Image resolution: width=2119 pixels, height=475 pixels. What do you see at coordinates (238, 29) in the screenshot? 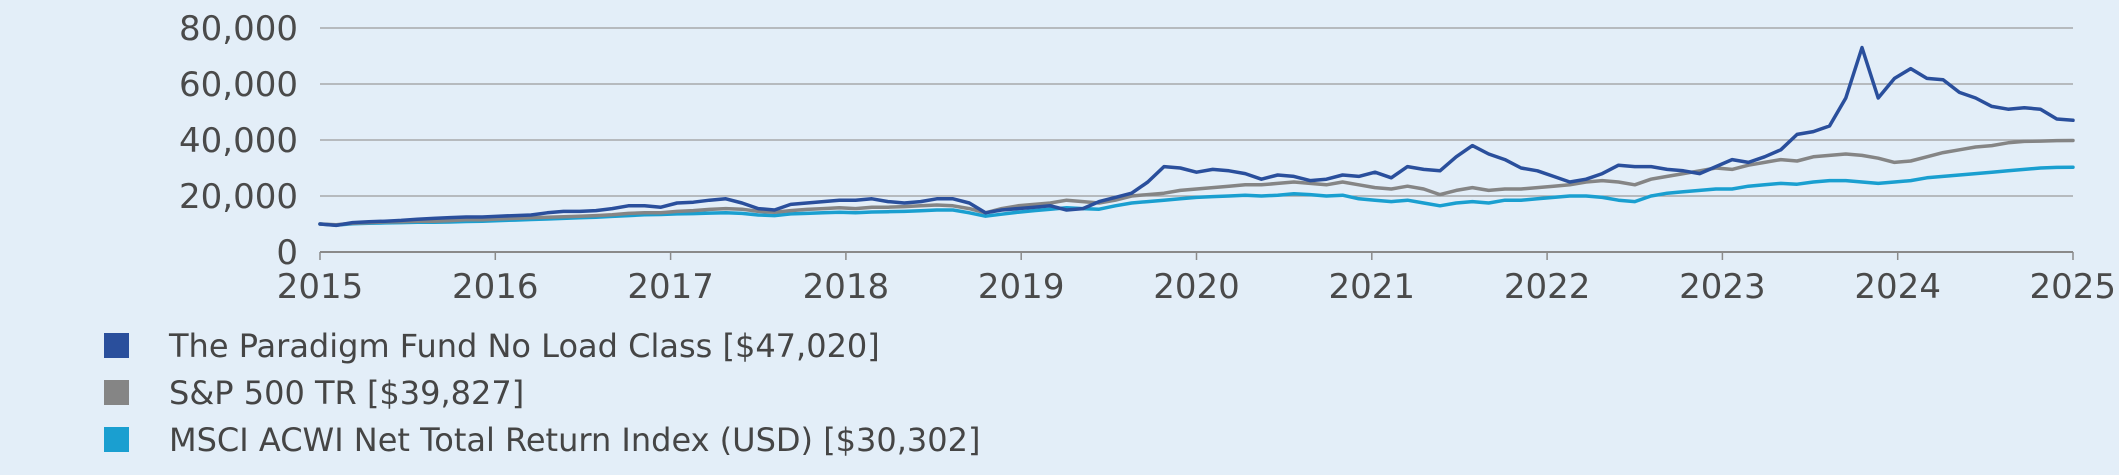
I see `y-tick-label: 80,000` at bounding box center [238, 29].